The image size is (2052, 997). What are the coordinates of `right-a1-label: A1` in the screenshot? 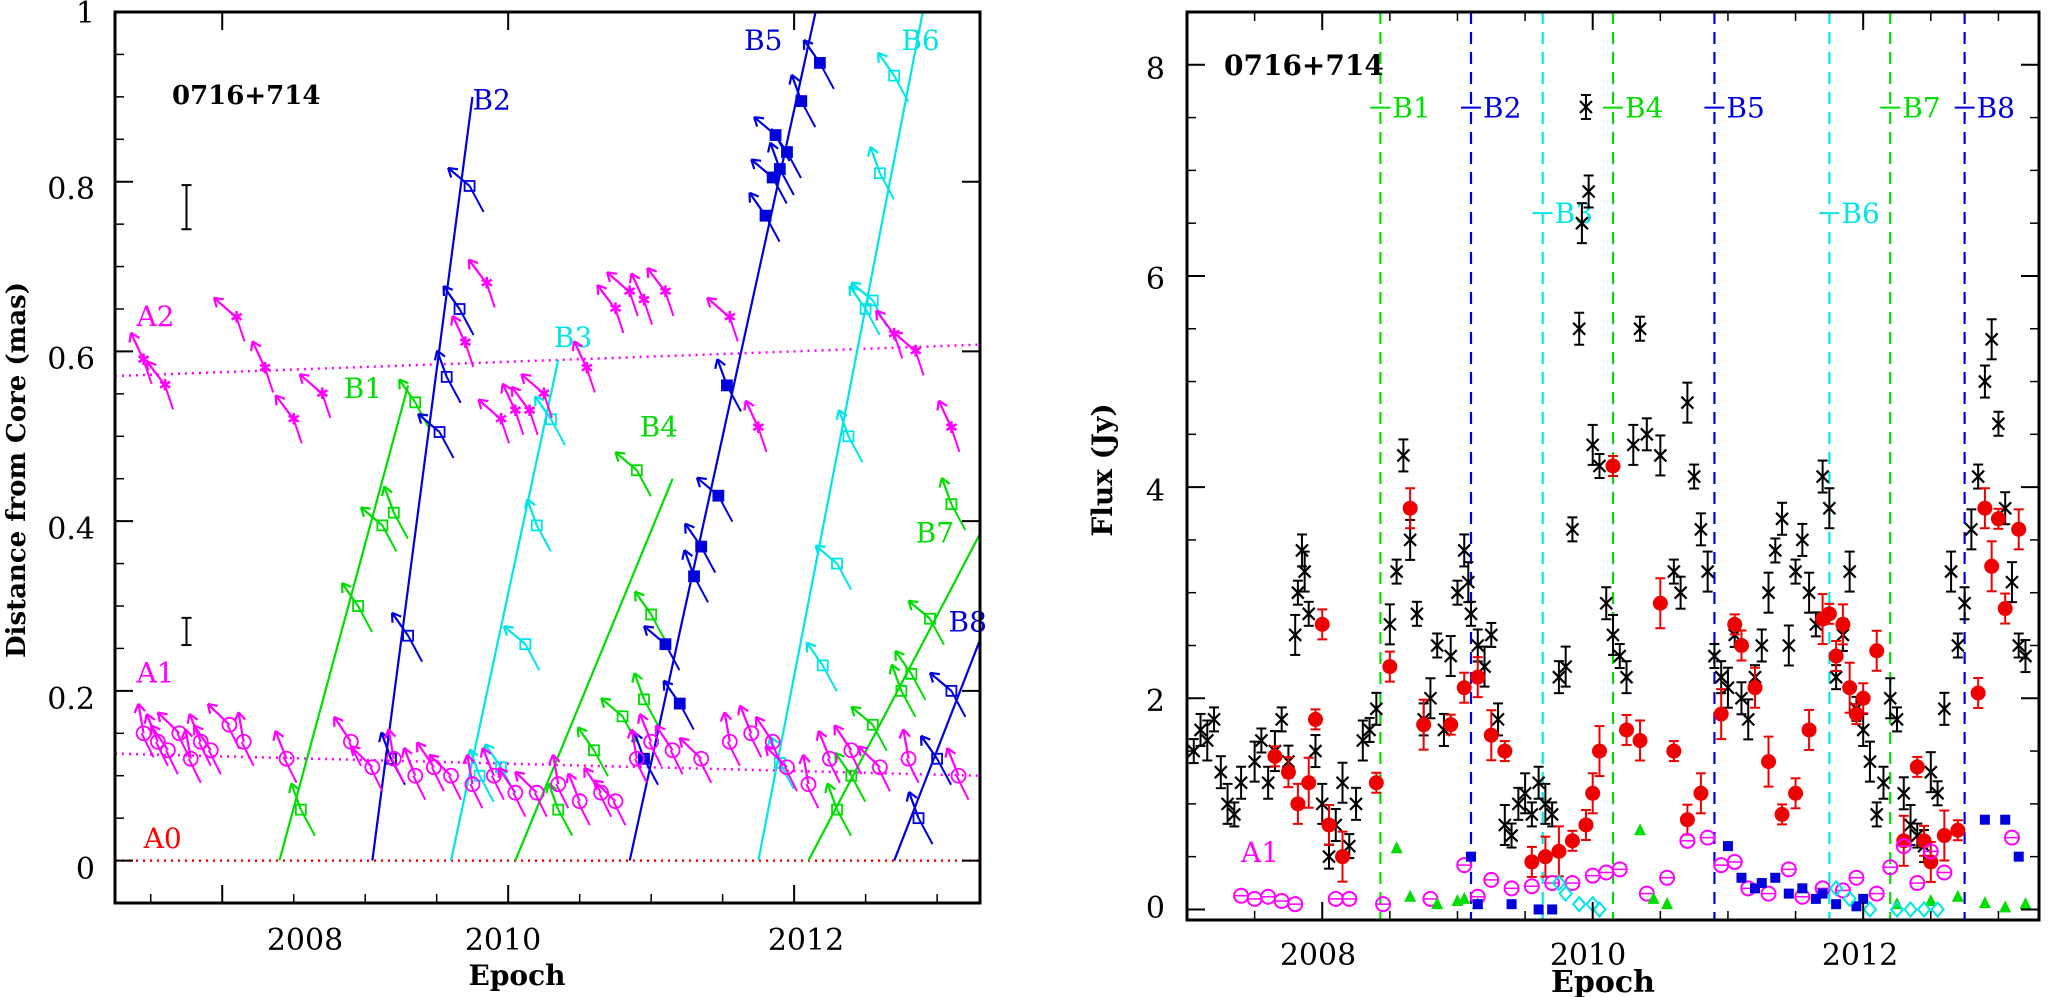 It's located at (1259, 852).